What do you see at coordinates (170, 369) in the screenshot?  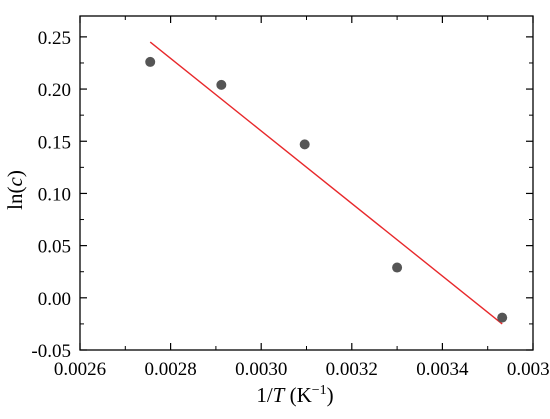 I see `x-tick-label: 0.0028` at bounding box center [170, 369].